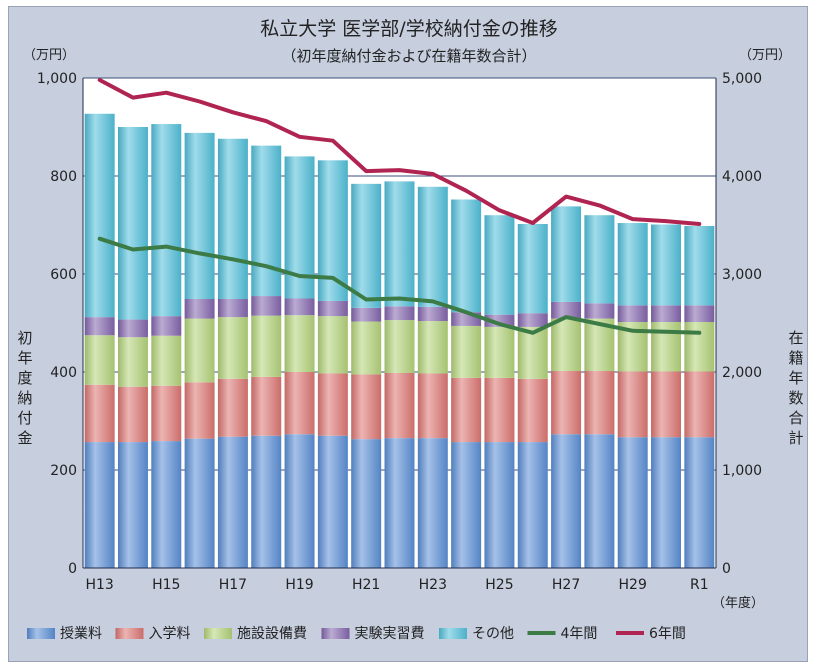 The width and height of the screenshot is (820, 670). What do you see at coordinates (72, 569) in the screenshot?
I see `y-tick-label-left: 0` at bounding box center [72, 569].